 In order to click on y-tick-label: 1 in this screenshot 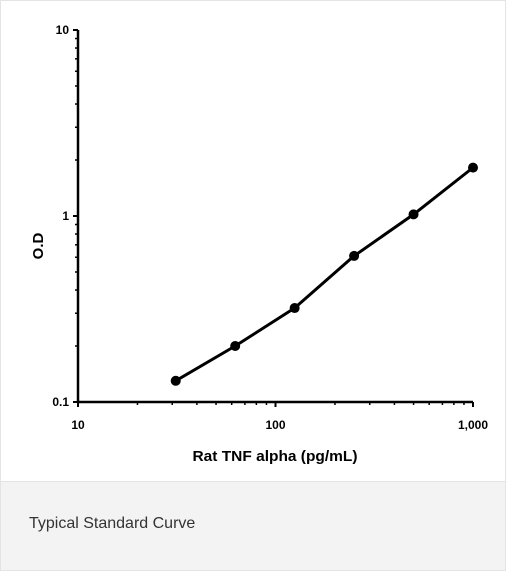, I will do `click(65, 216)`.